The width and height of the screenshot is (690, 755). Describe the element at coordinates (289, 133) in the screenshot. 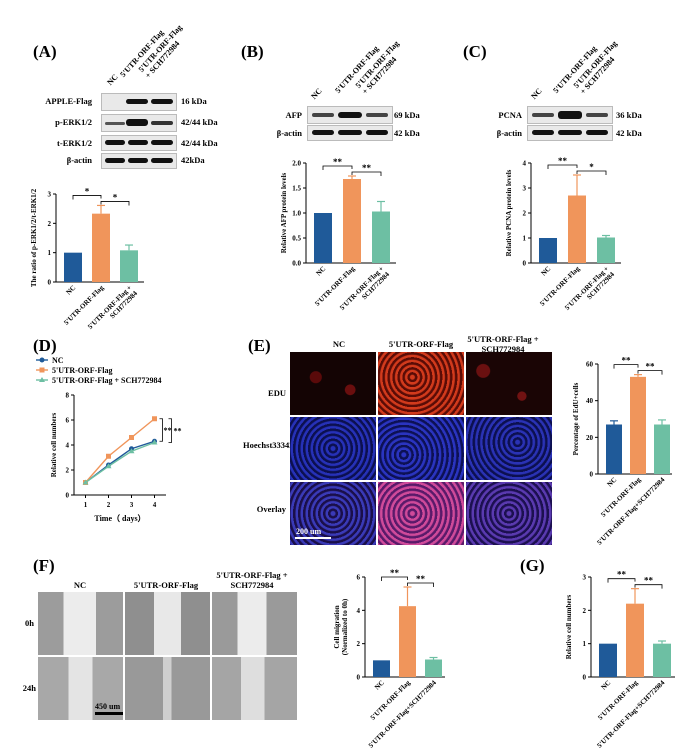

I see `blot-b-row-label: β-actin` at that location.